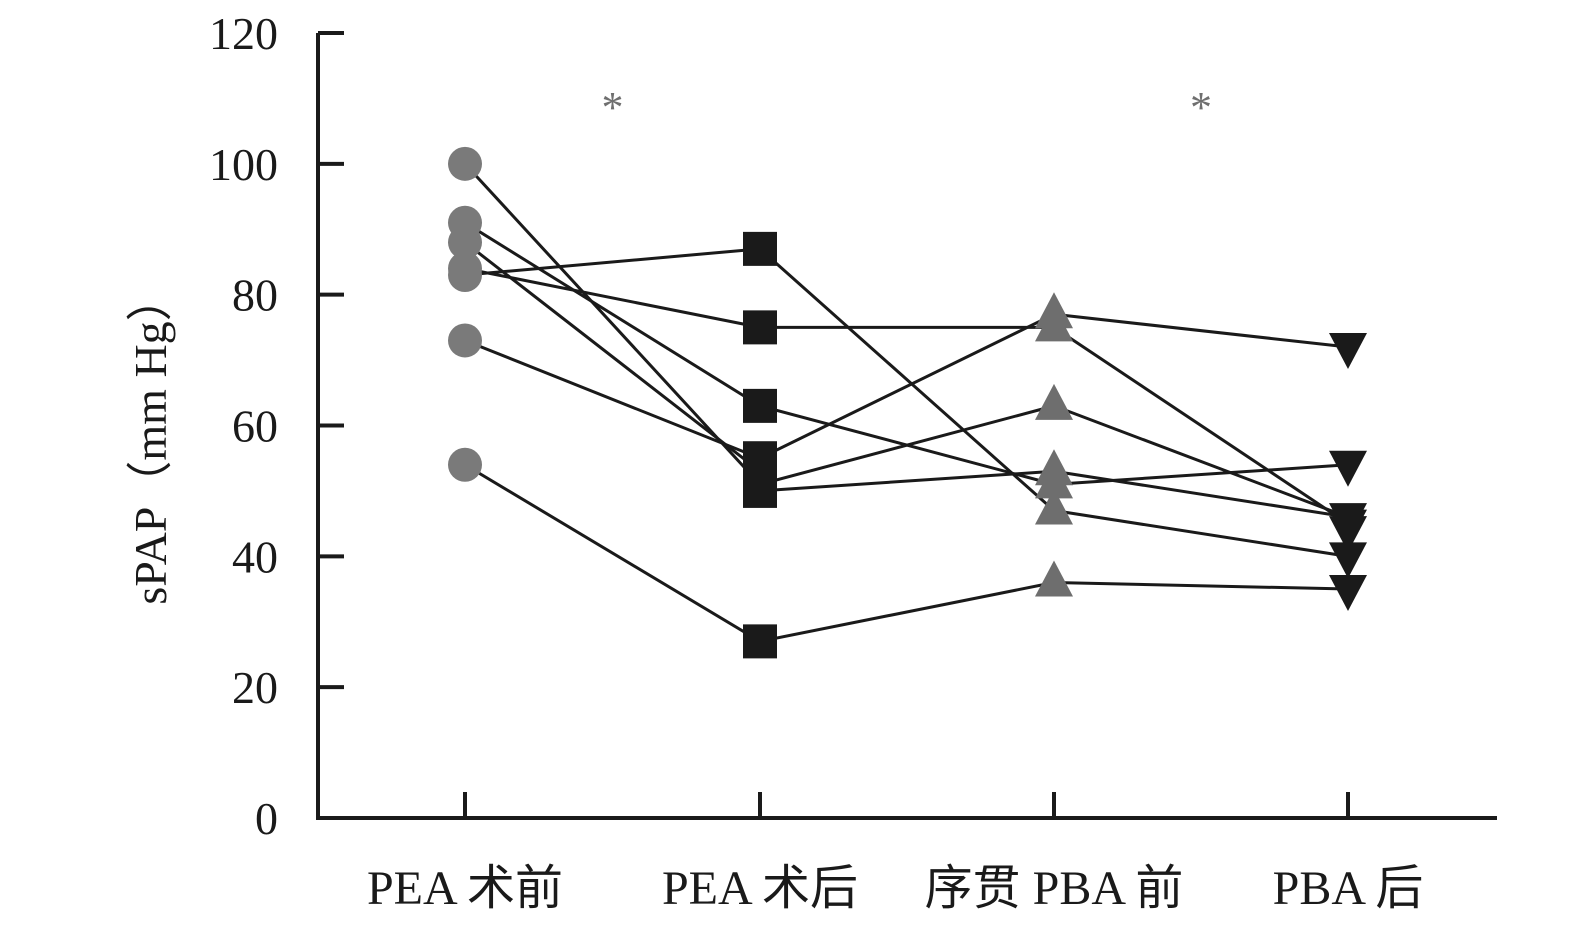 Image resolution: width=1575 pixels, height=929 pixels. What do you see at coordinates (760, 888) in the screenshot?
I see `x-category-label: PEA 术后` at bounding box center [760, 888].